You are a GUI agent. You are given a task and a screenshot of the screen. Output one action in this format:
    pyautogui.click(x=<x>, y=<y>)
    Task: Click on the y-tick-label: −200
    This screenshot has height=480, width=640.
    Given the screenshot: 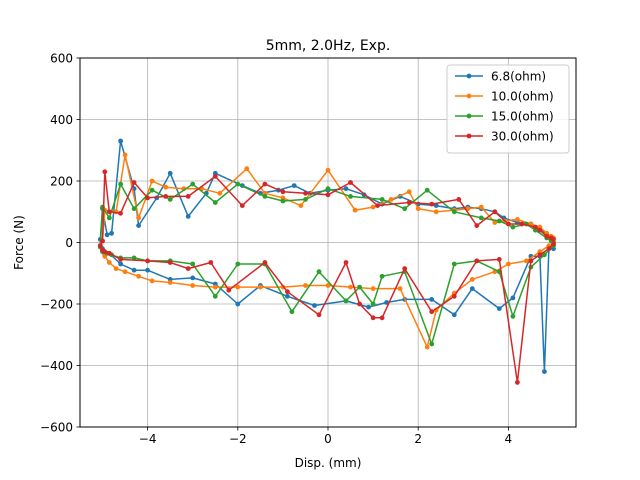 What is the action you would take?
    pyautogui.click(x=56, y=304)
    